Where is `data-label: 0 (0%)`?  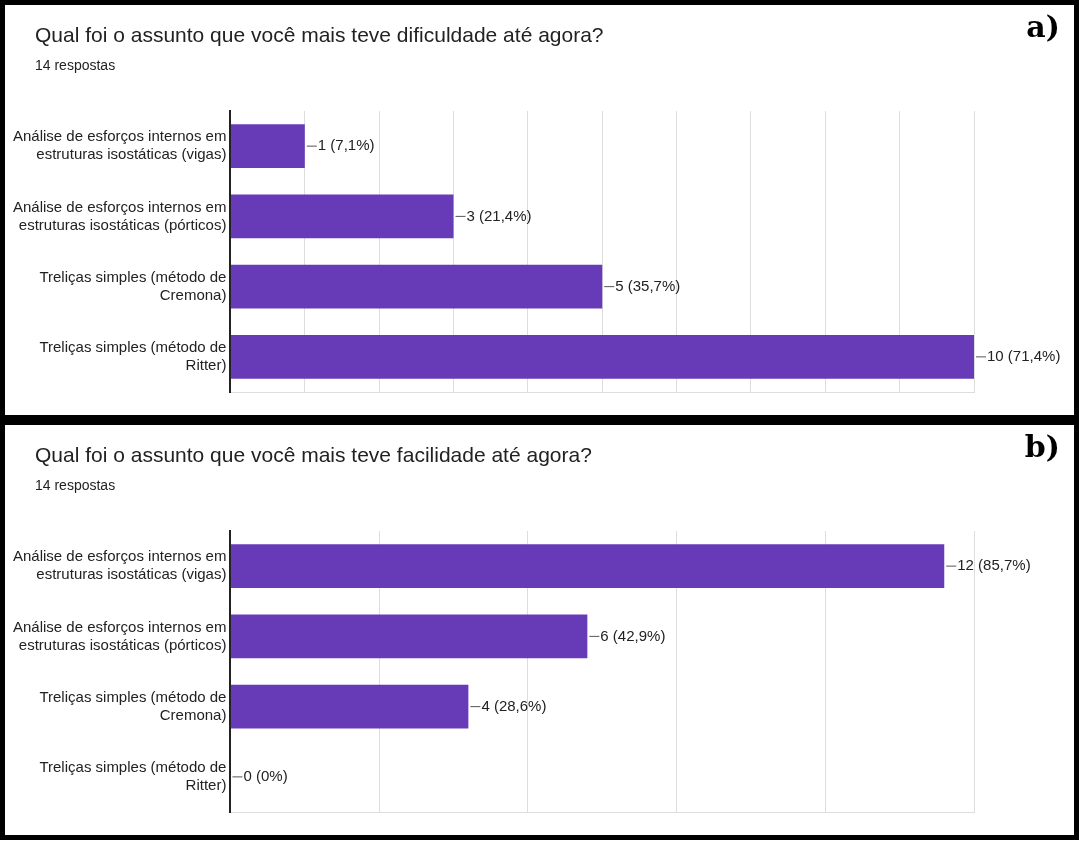
data-label: 0 (0%) is located at coordinates (265, 776).